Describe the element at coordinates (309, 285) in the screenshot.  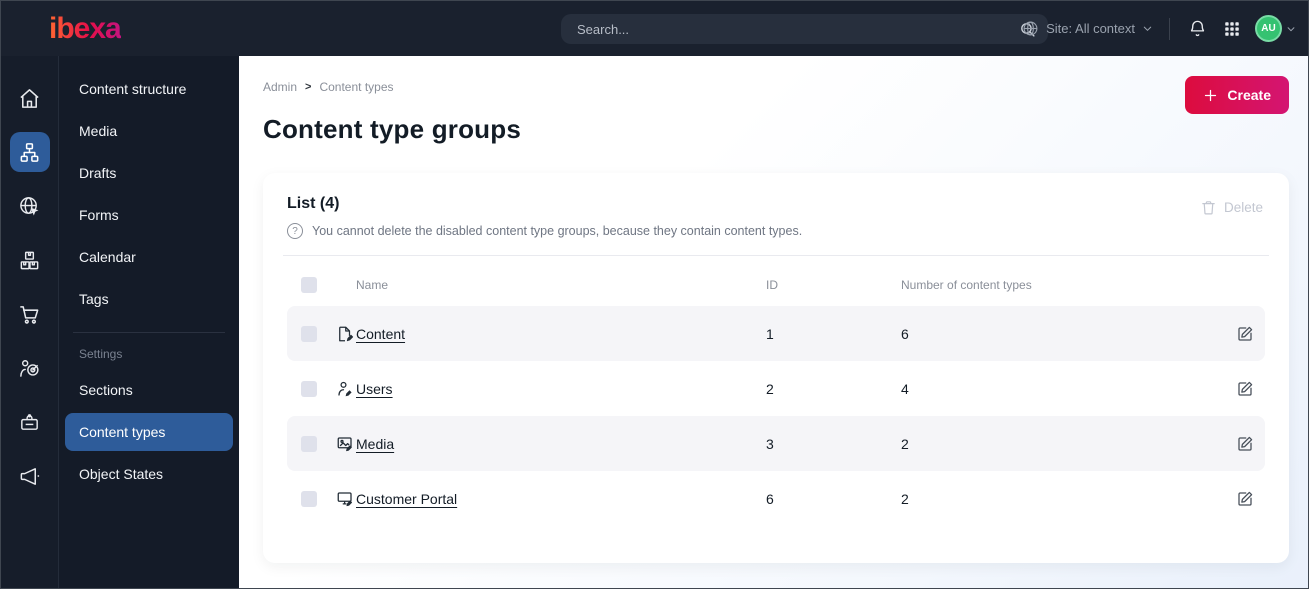
I see `select-all-checkbox` at that location.